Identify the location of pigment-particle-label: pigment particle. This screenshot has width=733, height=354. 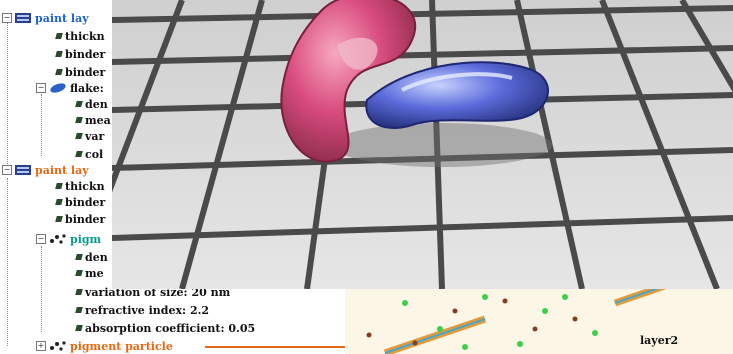
(121, 346).